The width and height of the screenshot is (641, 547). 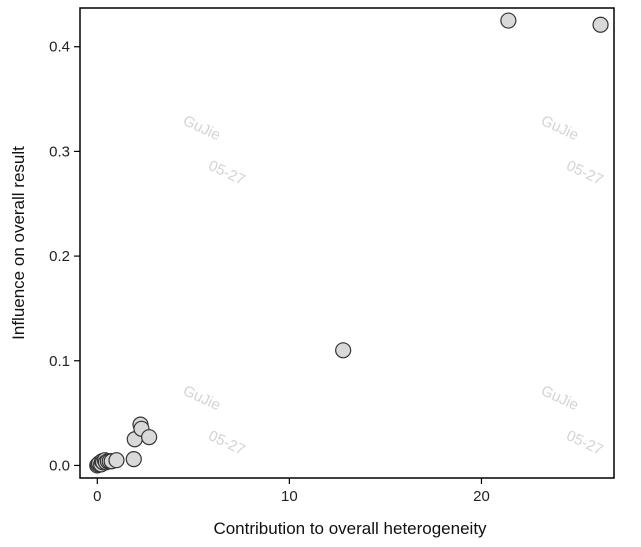 I want to click on y-tick-label: 0.0, so click(x=59, y=465).